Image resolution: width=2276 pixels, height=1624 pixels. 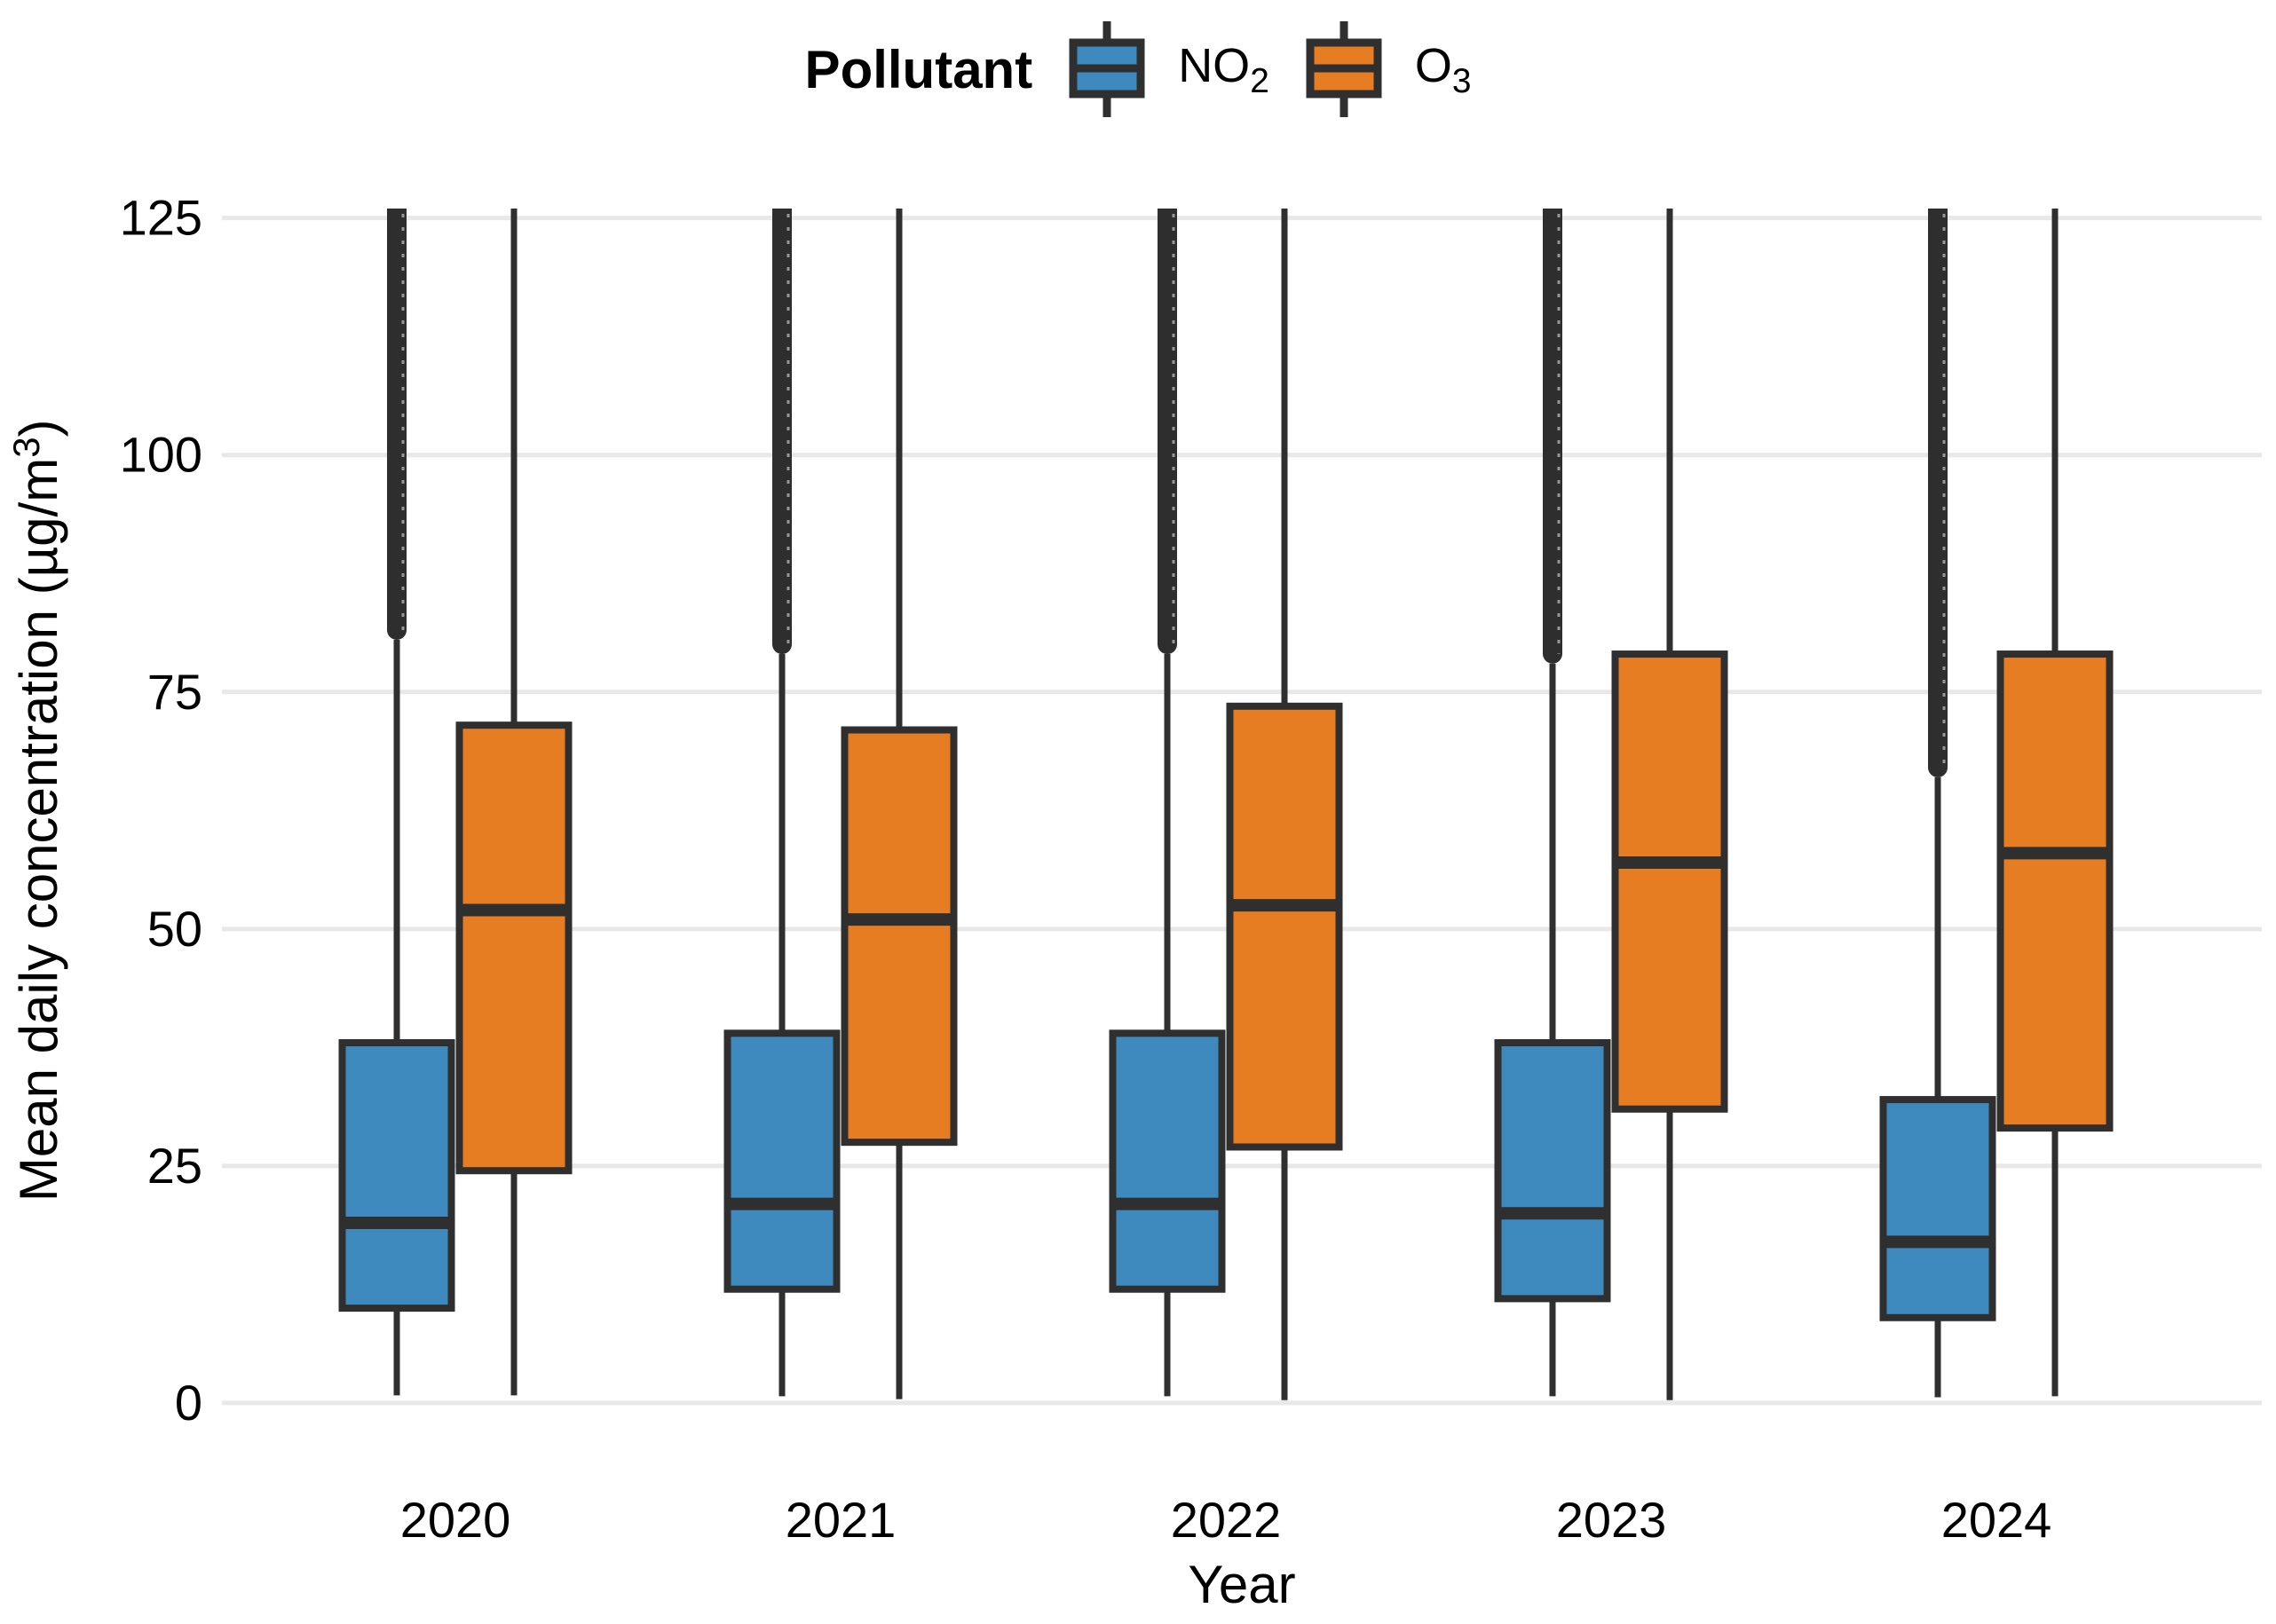 What do you see at coordinates (174, 1166) in the screenshot?
I see `y-tick-label-25: 25` at bounding box center [174, 1166].